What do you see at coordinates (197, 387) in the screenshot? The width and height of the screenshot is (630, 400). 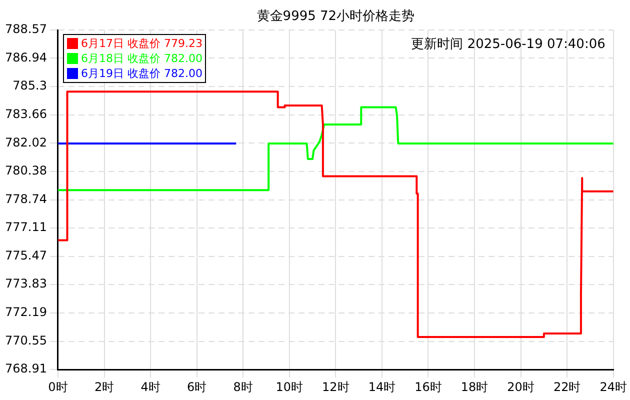 I see `x-tick-label: 6时` at bounding box center [197, 387].